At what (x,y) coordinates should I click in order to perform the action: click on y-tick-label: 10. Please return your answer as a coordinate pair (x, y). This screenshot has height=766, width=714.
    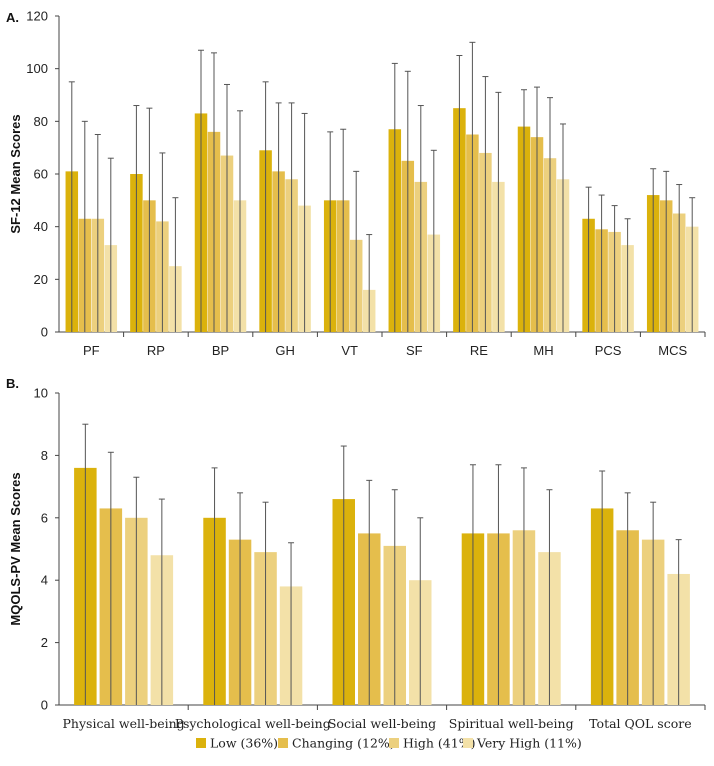
    Looking at the image, I should click on (41, 393).